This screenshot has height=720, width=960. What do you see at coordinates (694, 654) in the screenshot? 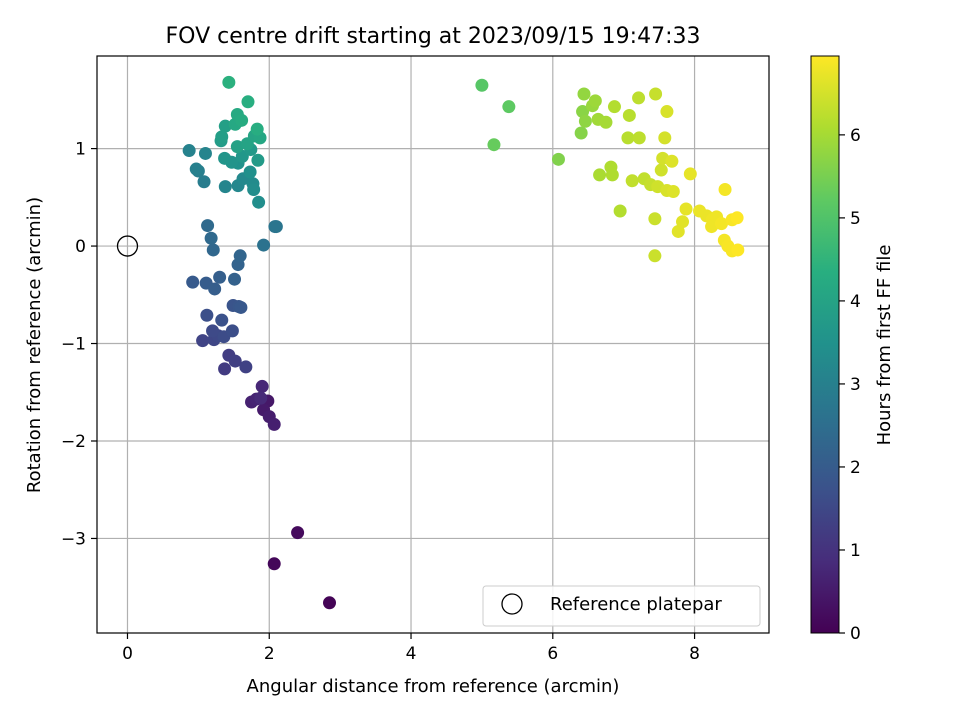
I see `x-tick-label: 8` at bounding box center [694, 654].